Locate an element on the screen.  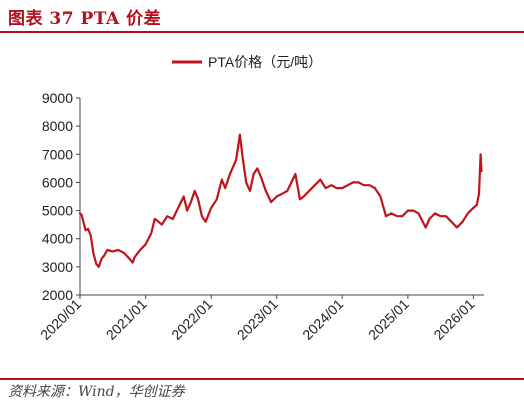
y-tick-label: 9000 is located at coordinates (57, 98).